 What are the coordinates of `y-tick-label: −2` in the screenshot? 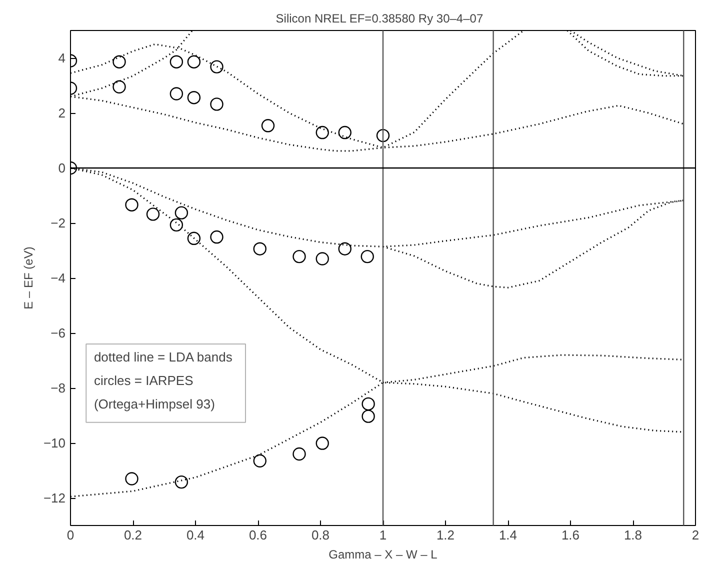 It's located at (58, 223).